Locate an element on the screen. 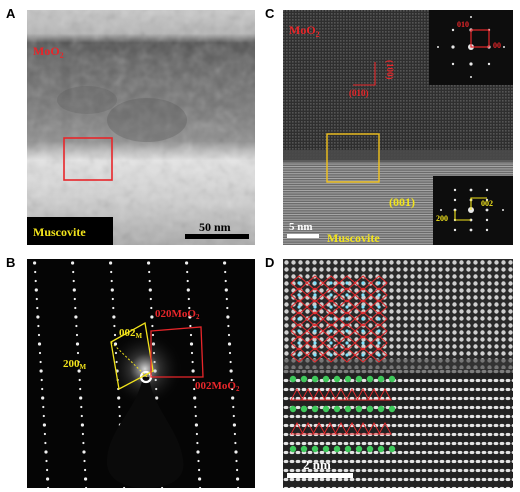 This screenshot has height=492, width=520. panel-b-label-020: 020MoO2 is located at coordinates (177, 314).